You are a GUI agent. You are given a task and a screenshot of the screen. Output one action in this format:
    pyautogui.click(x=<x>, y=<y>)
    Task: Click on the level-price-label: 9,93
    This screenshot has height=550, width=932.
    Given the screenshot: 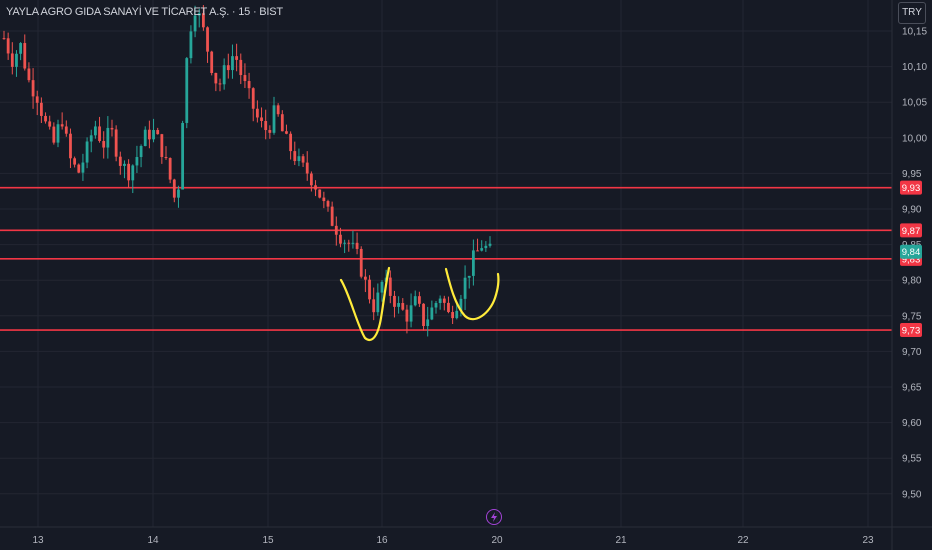 What is the action you would take?
    pyautogui.click(x=911, y=188)
    